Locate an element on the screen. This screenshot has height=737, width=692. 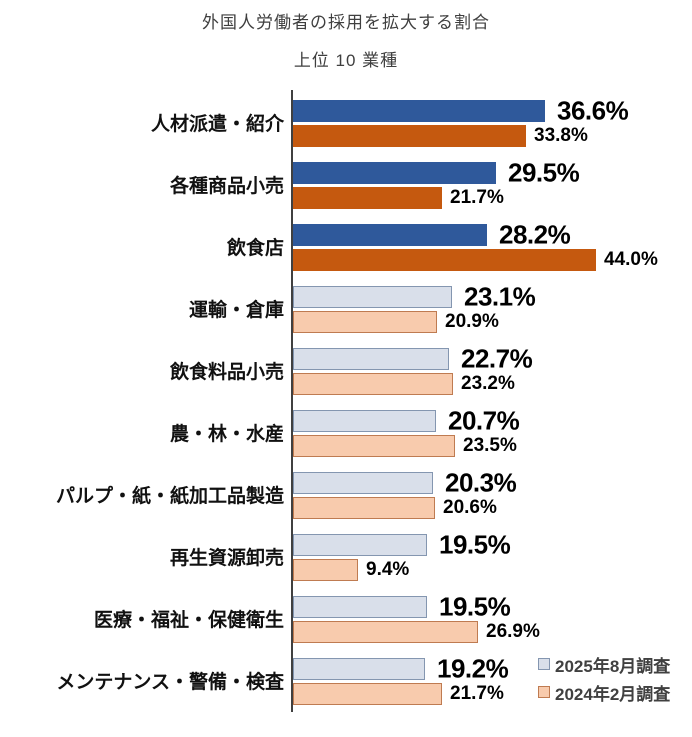
legend: 2025年8月調査 2024年2月調査 is located at coordinates (604, 681).